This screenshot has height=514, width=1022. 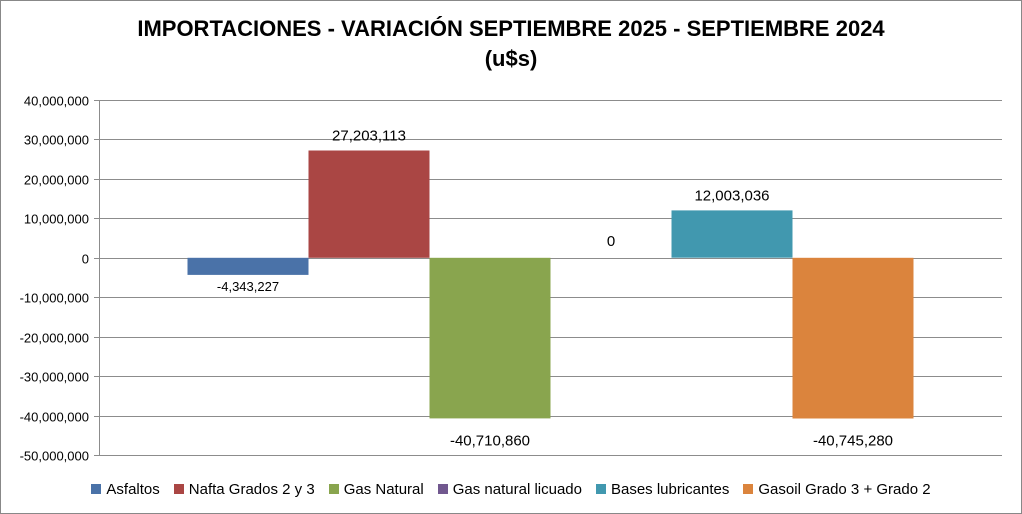 I want to click on y-tick-label: 40,000,000, so click(x=56, y=101).